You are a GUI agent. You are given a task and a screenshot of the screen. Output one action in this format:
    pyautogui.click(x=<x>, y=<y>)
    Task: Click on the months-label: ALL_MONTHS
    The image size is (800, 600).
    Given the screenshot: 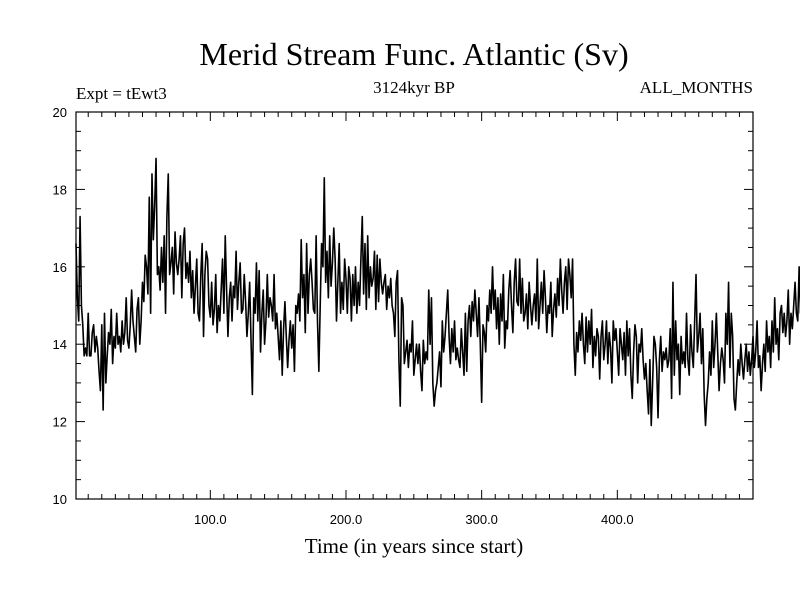 What is the action you would take?
    pyautogui.click(x=696, y=87)
    